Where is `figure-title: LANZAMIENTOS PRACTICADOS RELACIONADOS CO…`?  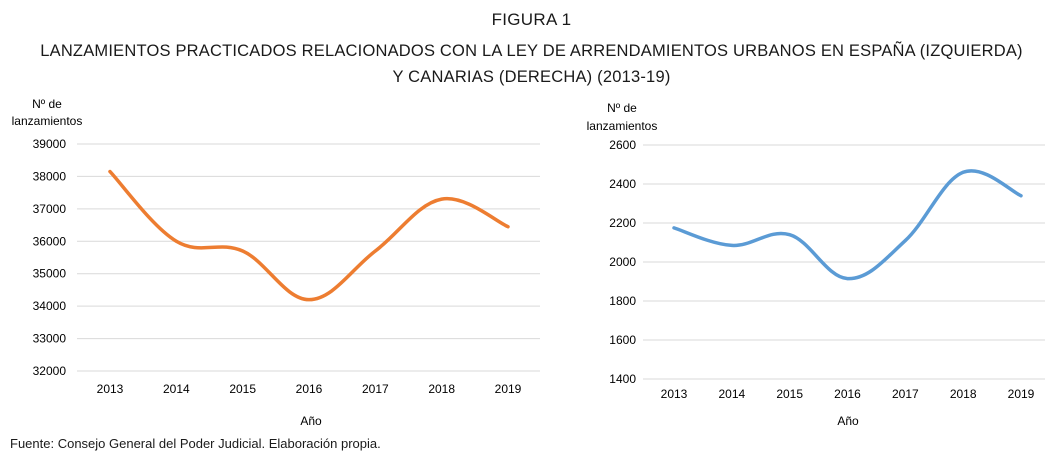 figure-title: LANZAMIENTOS PRACTICADOS RELACIONADOS CO… is located at coordinates (531, 64).